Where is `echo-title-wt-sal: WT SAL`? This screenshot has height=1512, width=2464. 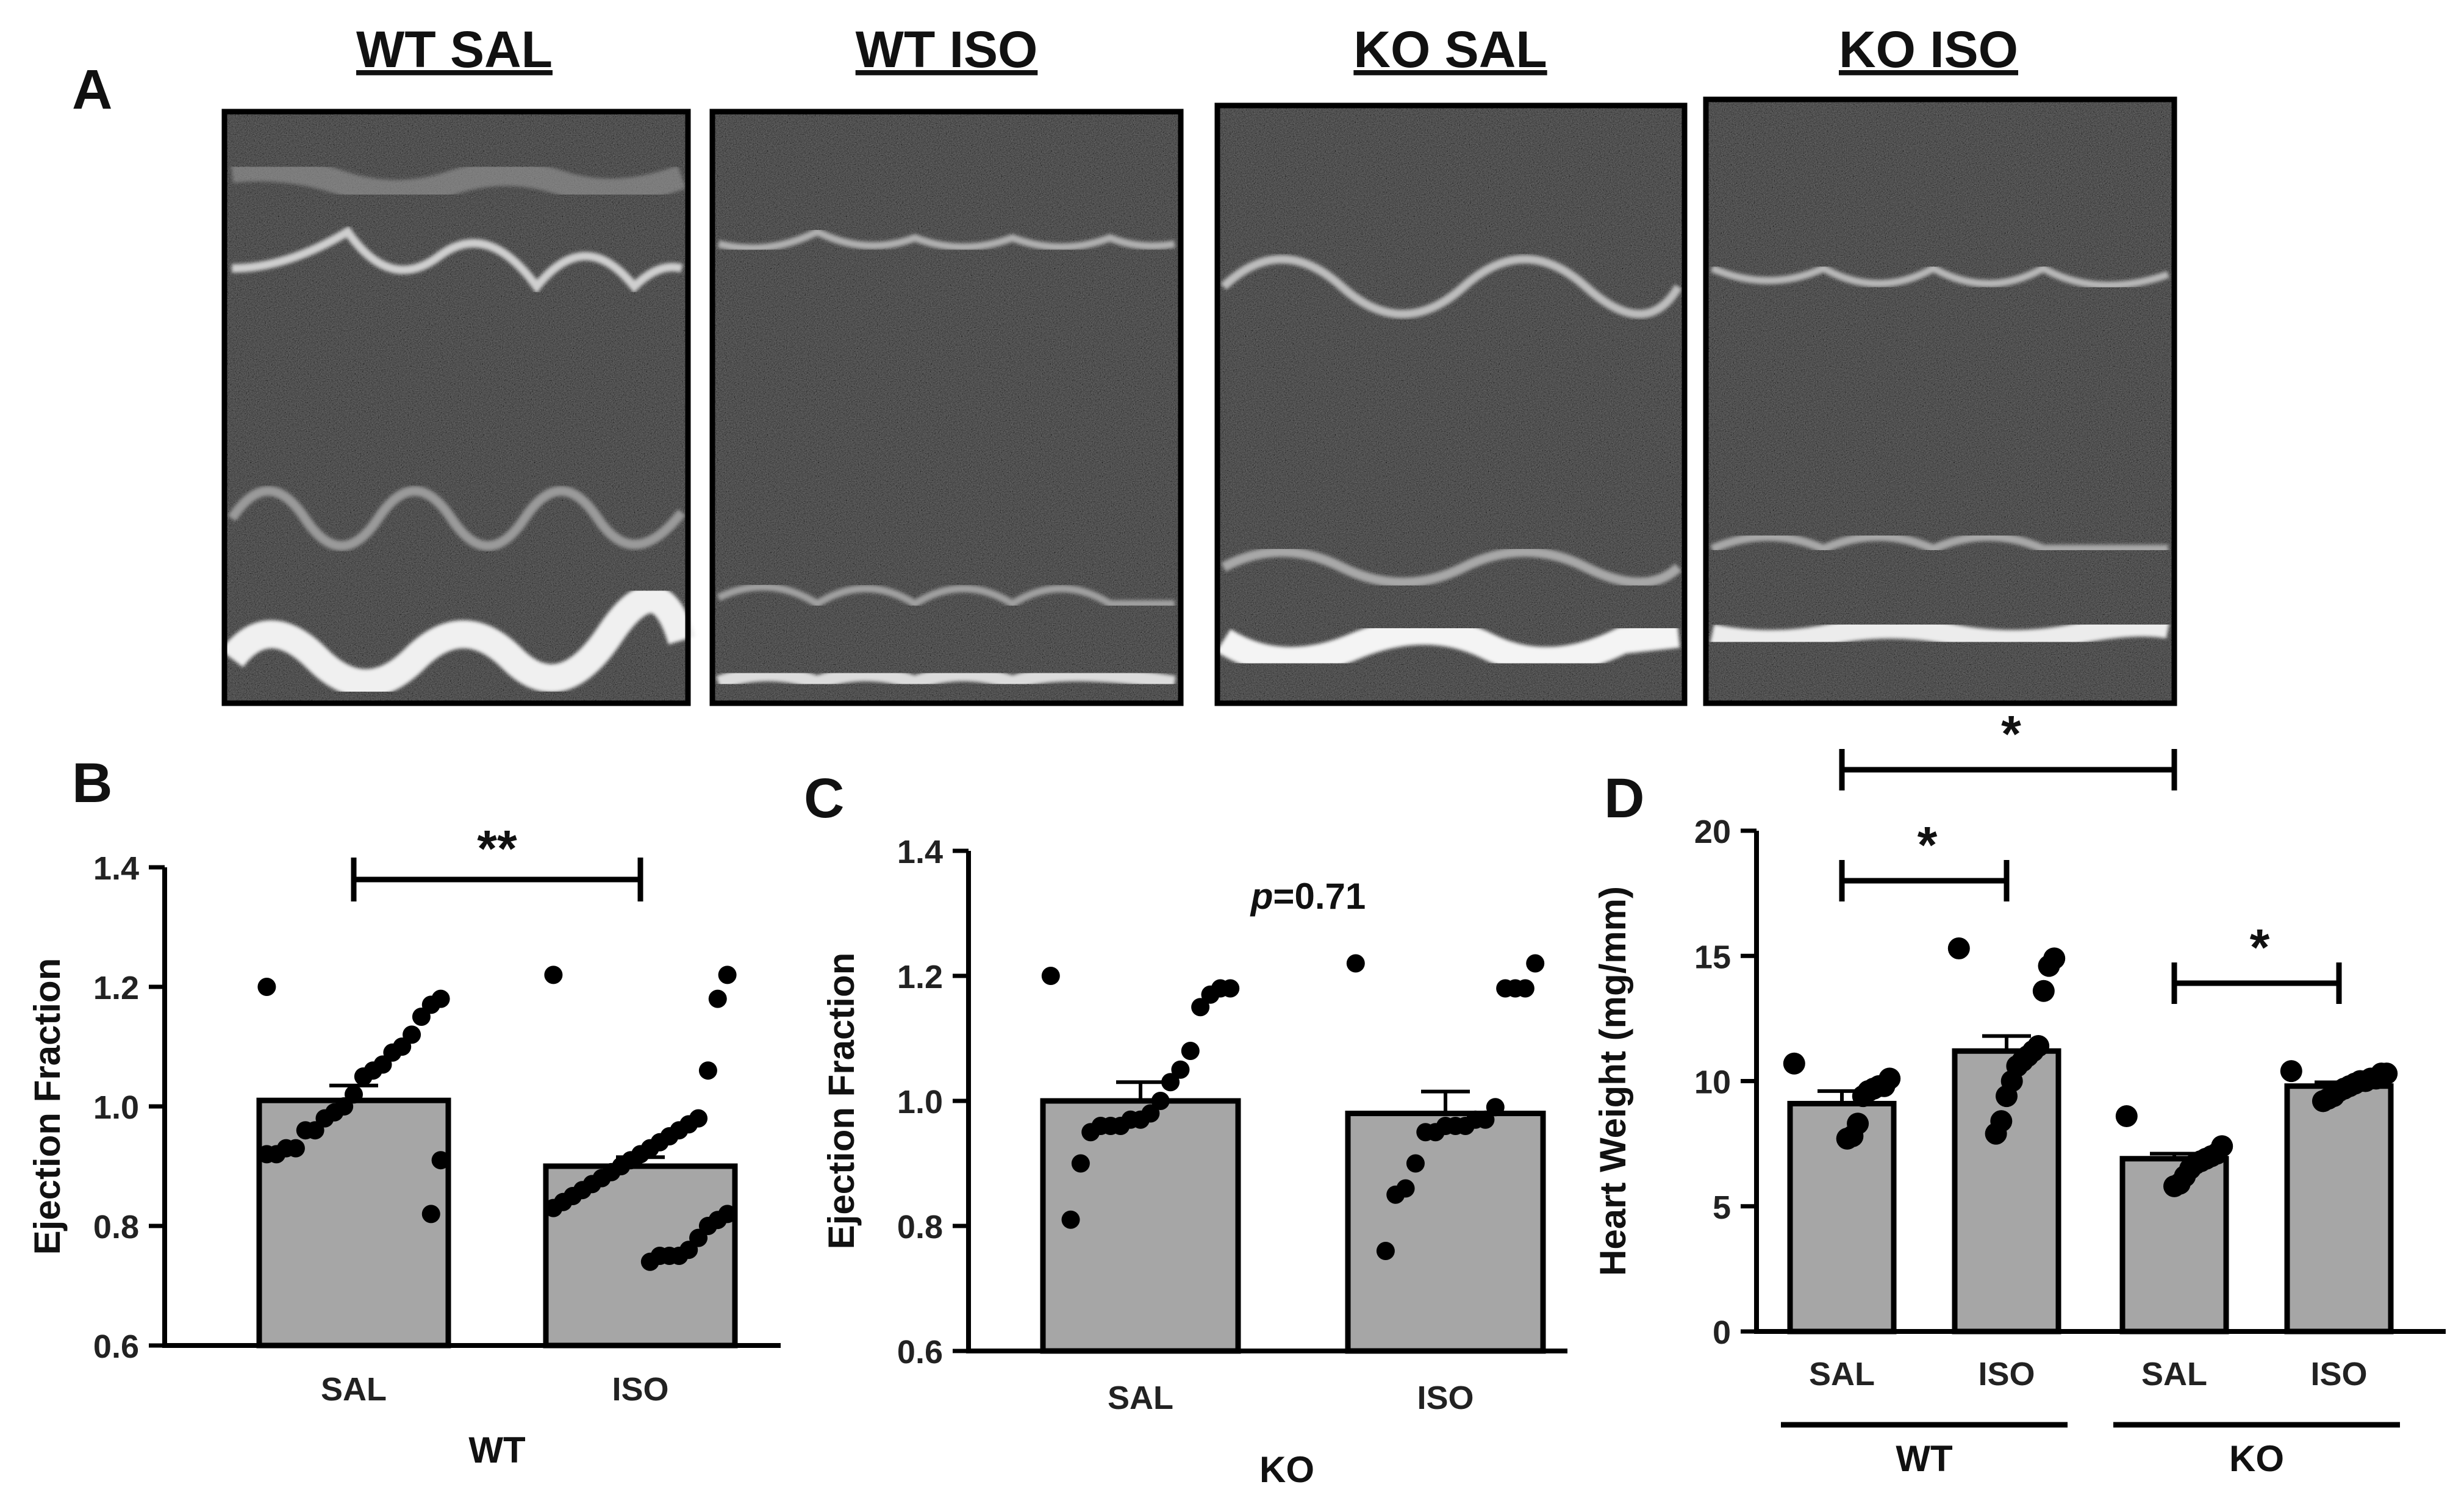
echo-title-wt-sal: WT SAL is located at coordinates (454, 49).